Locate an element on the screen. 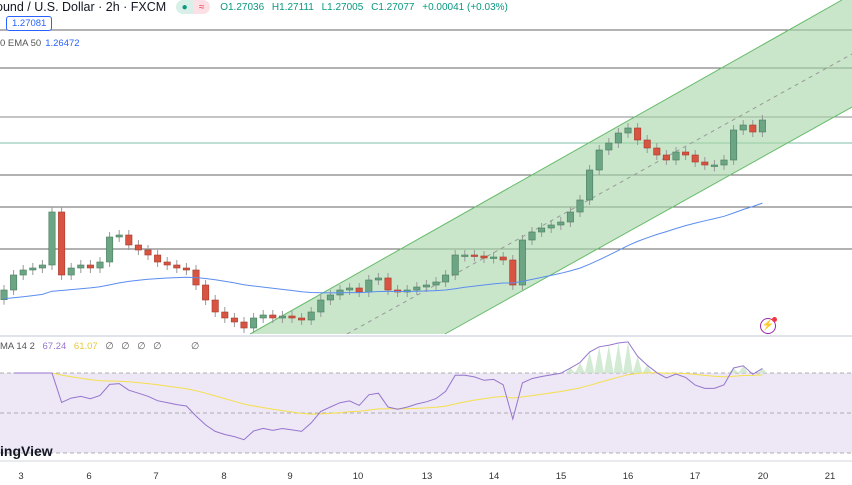  status-pill: ● ≈ is located at coordinates (193, 7).